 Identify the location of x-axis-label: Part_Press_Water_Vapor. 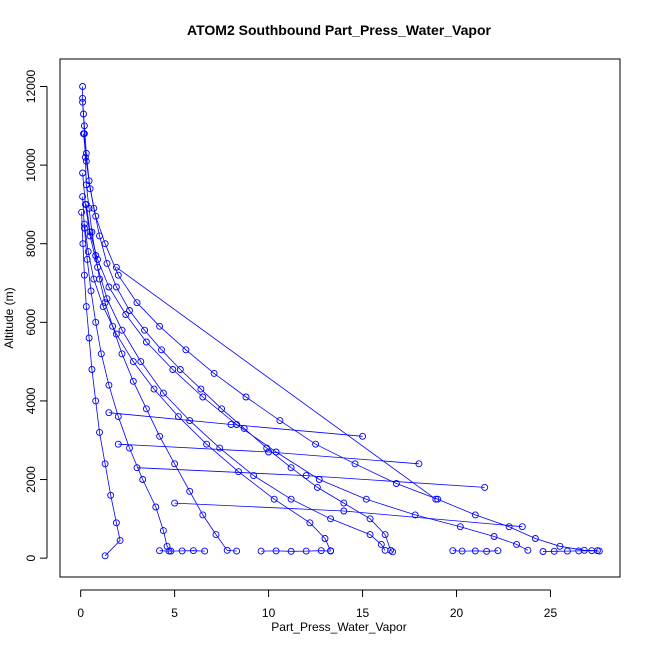
(338, 627).